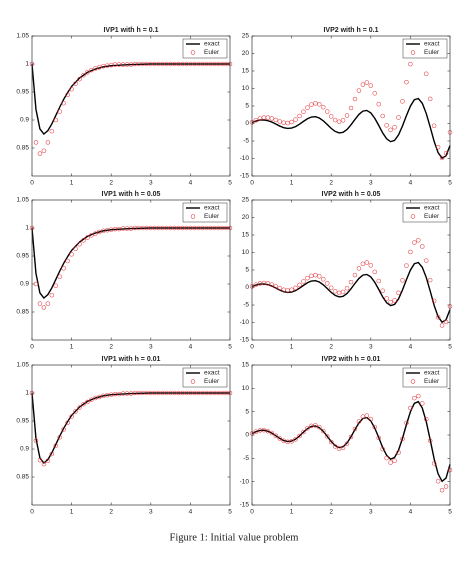 This screenshot has height=571, width=474. What do you see at coordinates (22, 92) in the screenshot?
I see `y-tick-label: 0.95` at bounding box center [22, 92].